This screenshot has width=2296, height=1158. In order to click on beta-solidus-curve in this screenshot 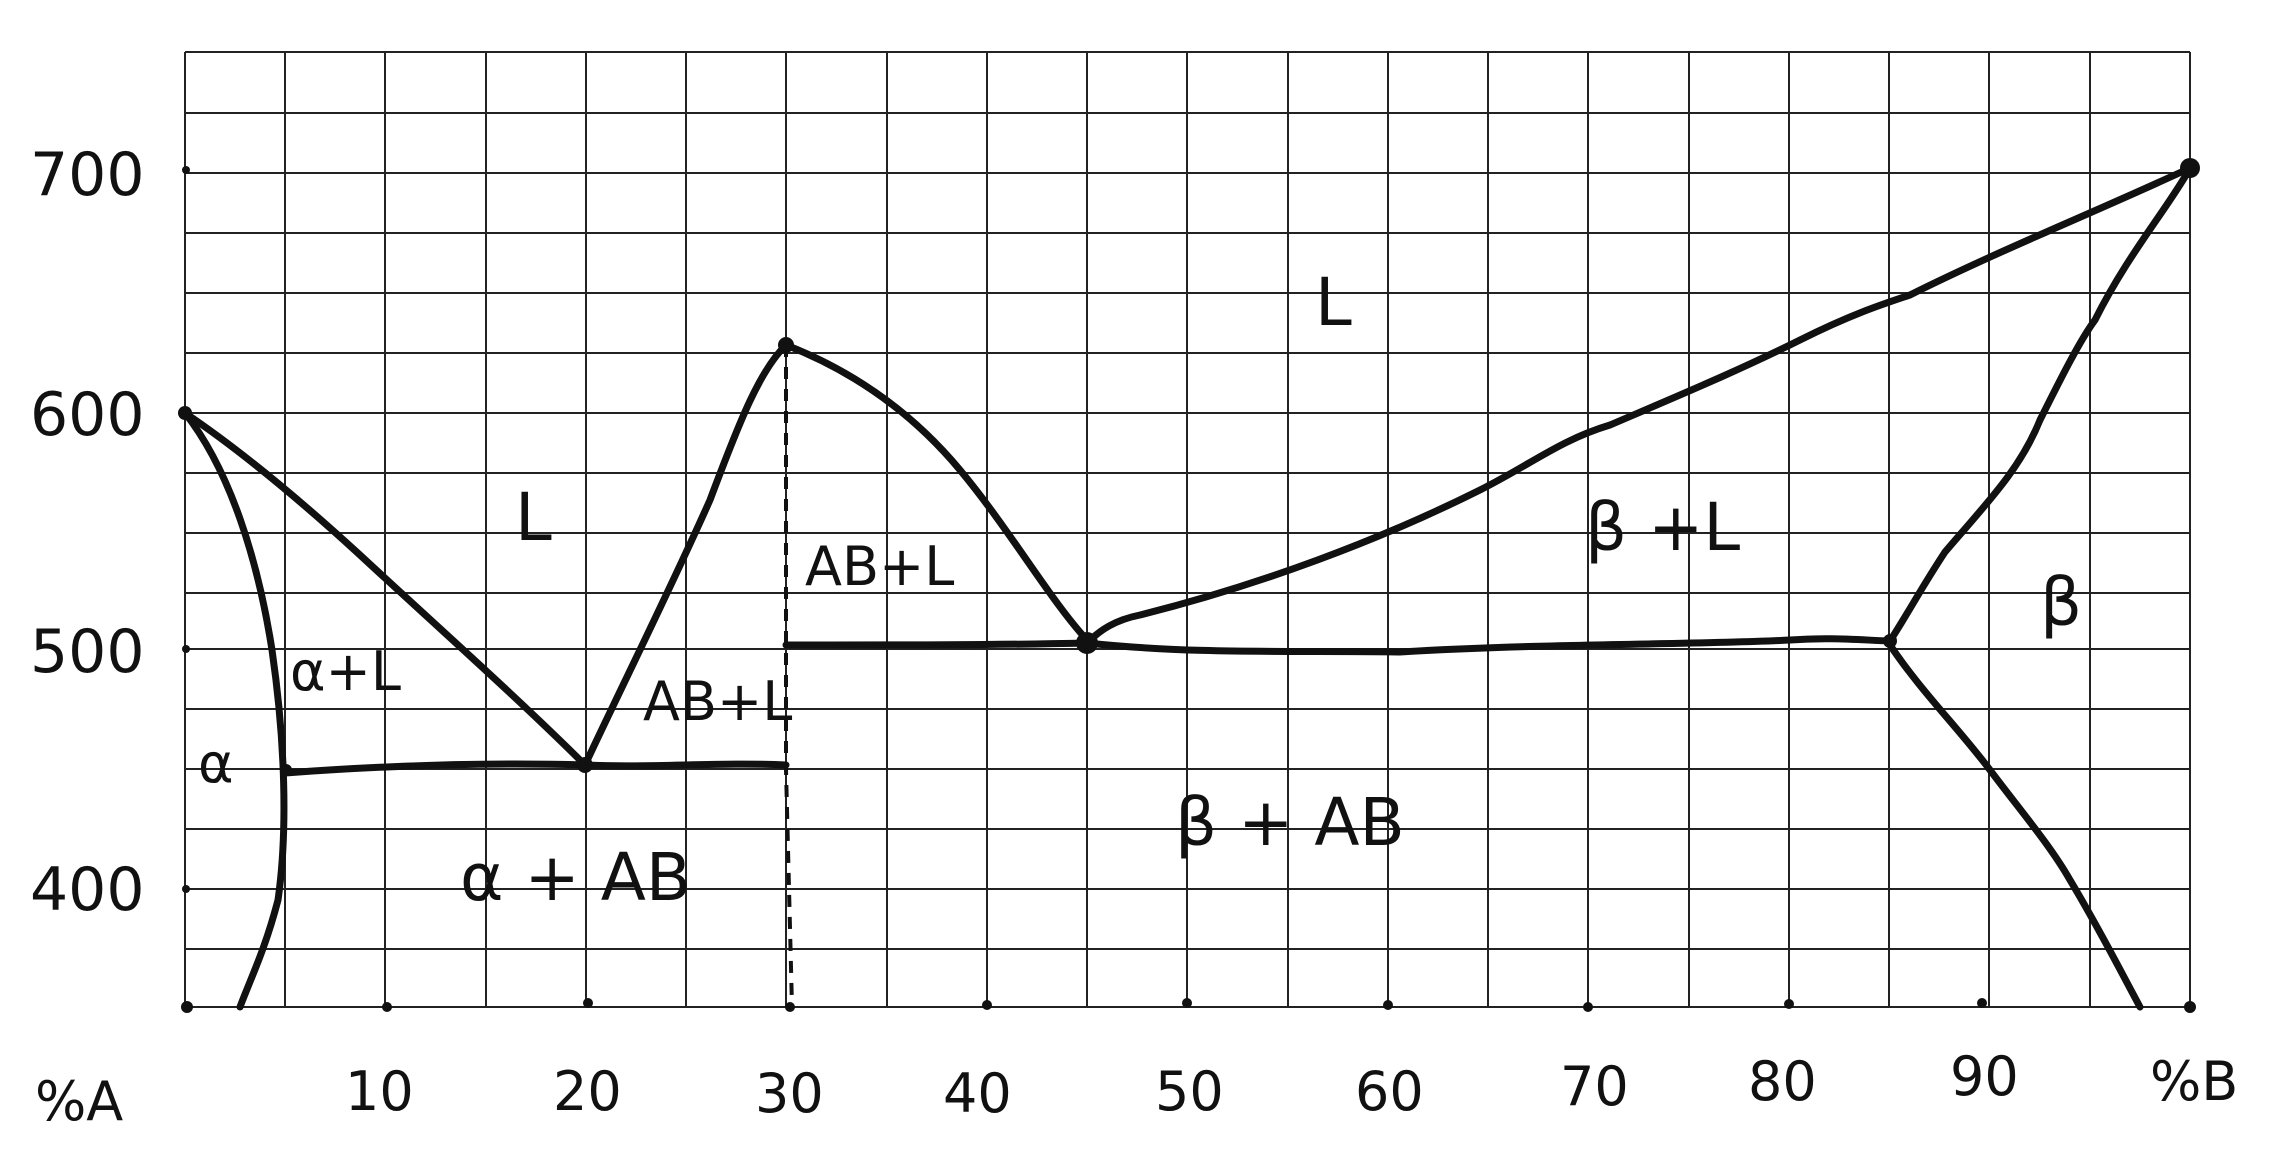, I will do `click(2040, 404)`.